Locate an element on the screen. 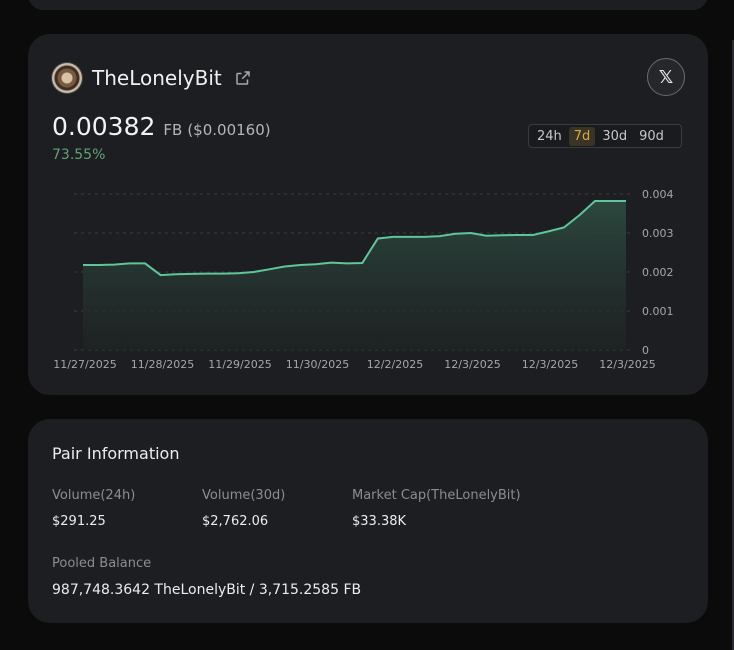  y-tick-label: 0.004 is located at coordinates (658, 194).